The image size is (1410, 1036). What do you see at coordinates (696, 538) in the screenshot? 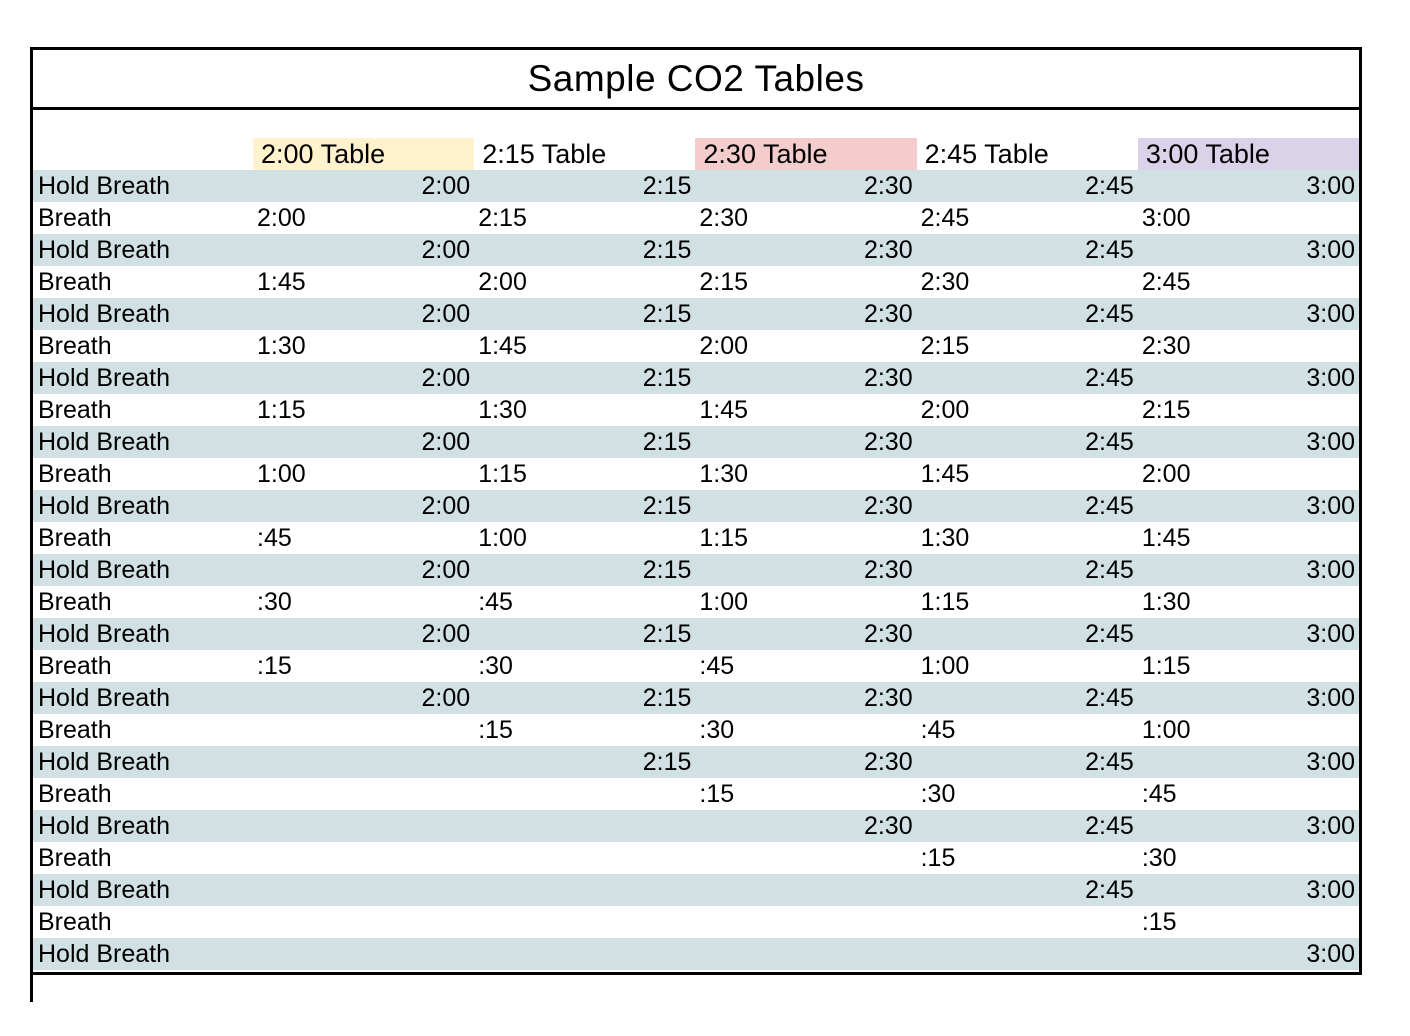
I see `table-row: Breath :45 1:00 1:15 1:30 1:45` at bounding box center [696, 538].